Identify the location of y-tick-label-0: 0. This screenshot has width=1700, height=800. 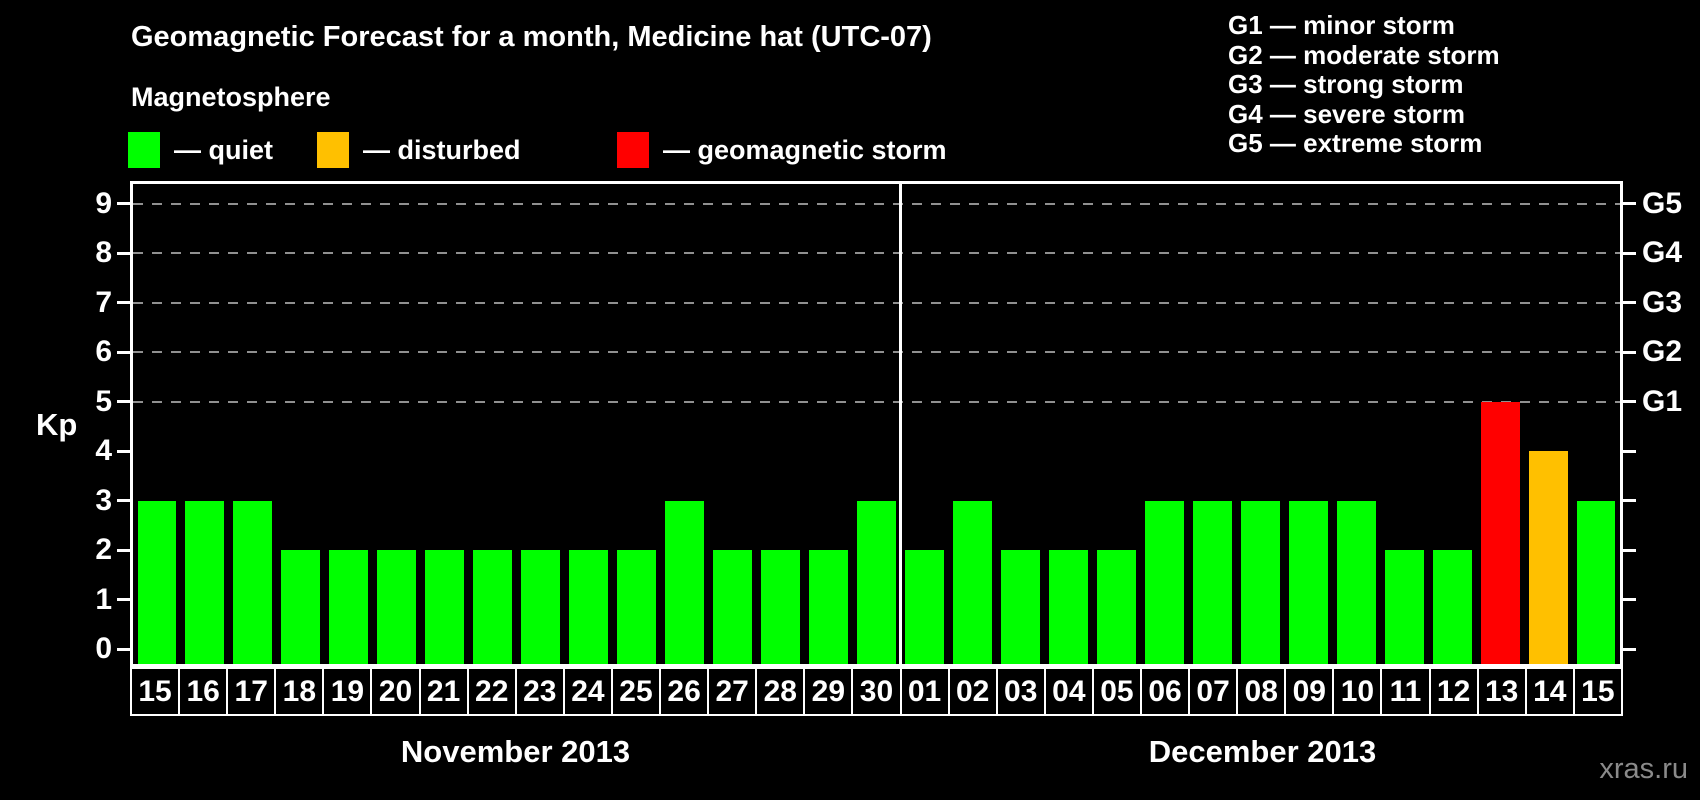
(103, 649).